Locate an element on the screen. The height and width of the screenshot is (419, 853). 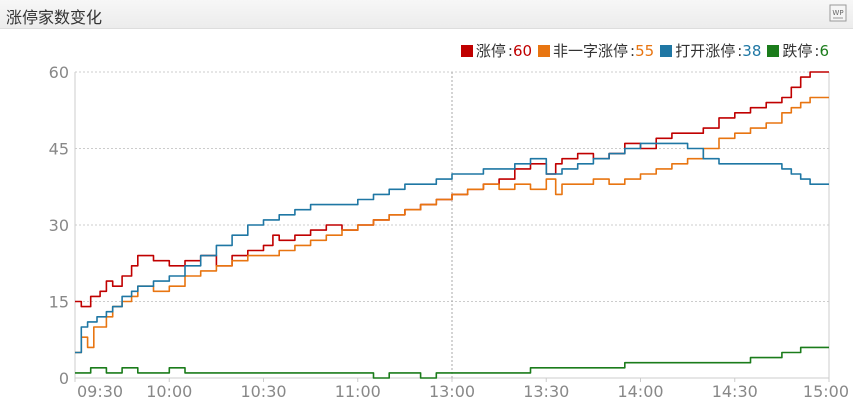
legend-item-2: 非一字涨停:55 is located at coordinates (596, 50).